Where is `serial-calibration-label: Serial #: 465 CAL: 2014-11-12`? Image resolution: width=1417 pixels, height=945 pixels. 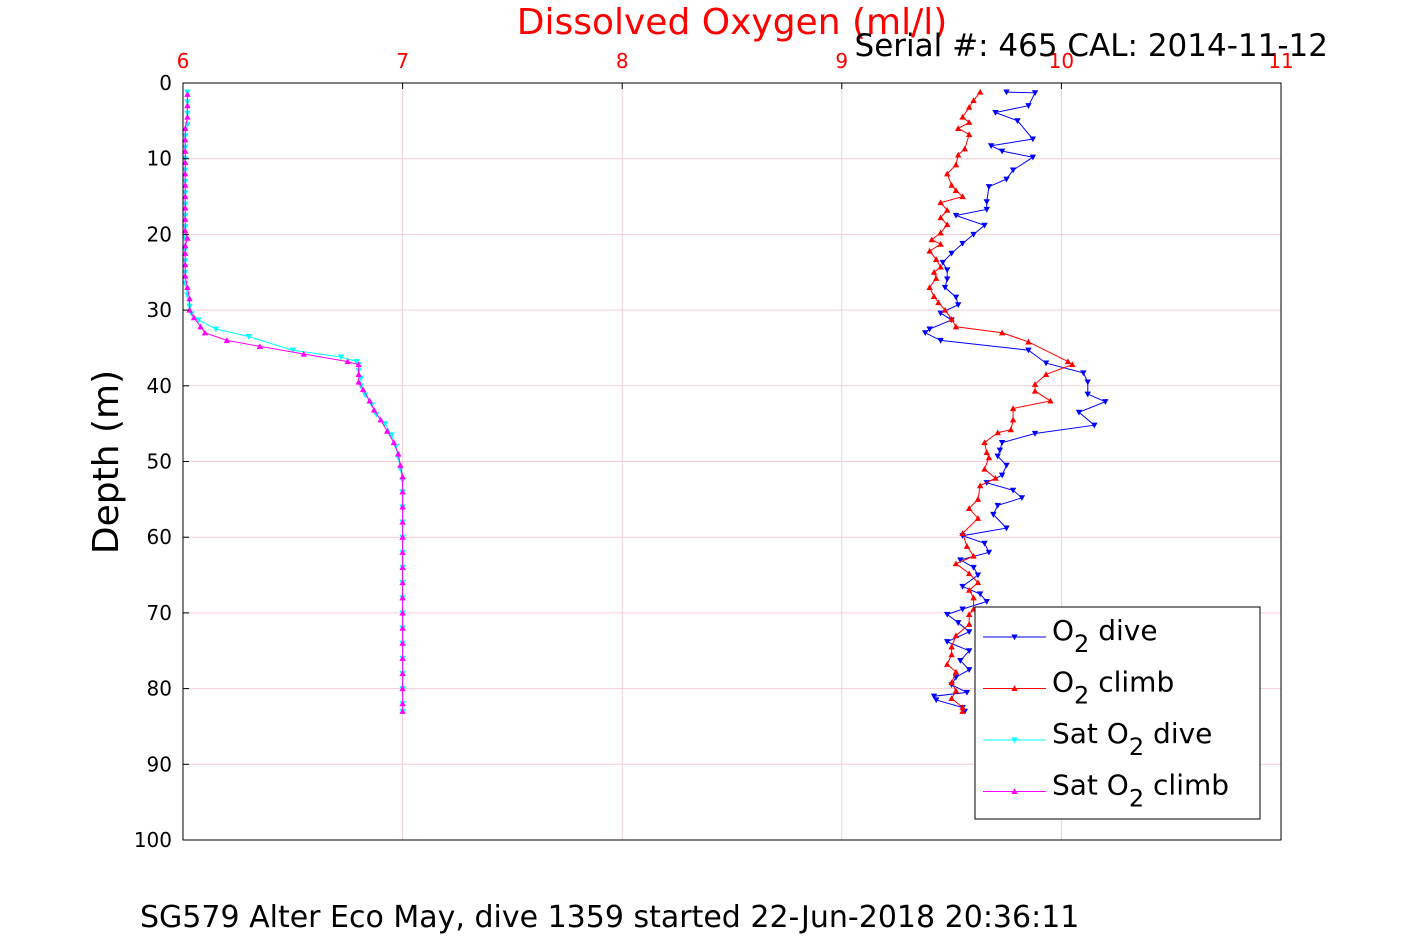
serial-calibration-label: Serial #: 465 CAL: 2014-11-12 is located at coordinates (1091, 46).